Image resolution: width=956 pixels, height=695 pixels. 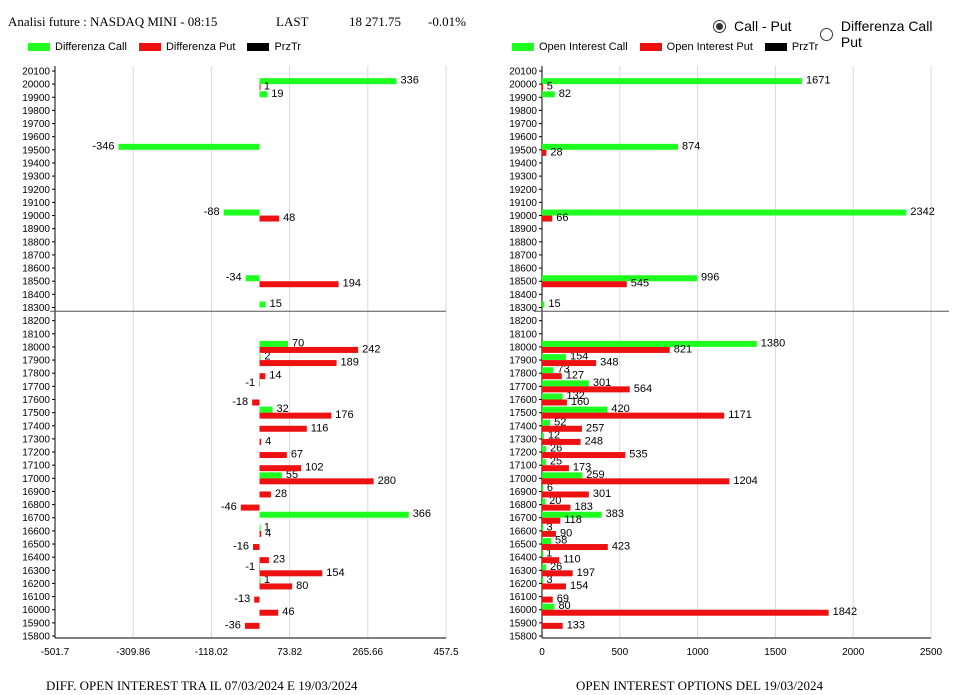 I want to click on data-label: 70, so click(x=298, y=343).